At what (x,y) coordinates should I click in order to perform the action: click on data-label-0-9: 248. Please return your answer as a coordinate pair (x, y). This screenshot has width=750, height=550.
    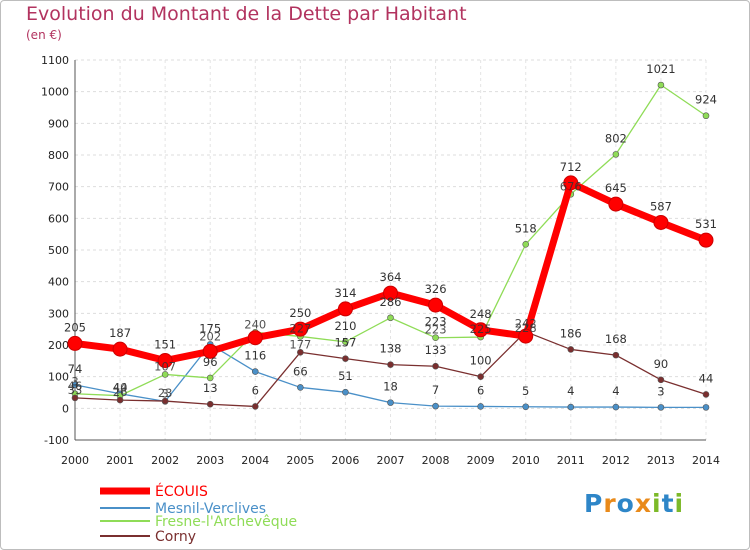
    Looking at the image, I should click on (481, 314).